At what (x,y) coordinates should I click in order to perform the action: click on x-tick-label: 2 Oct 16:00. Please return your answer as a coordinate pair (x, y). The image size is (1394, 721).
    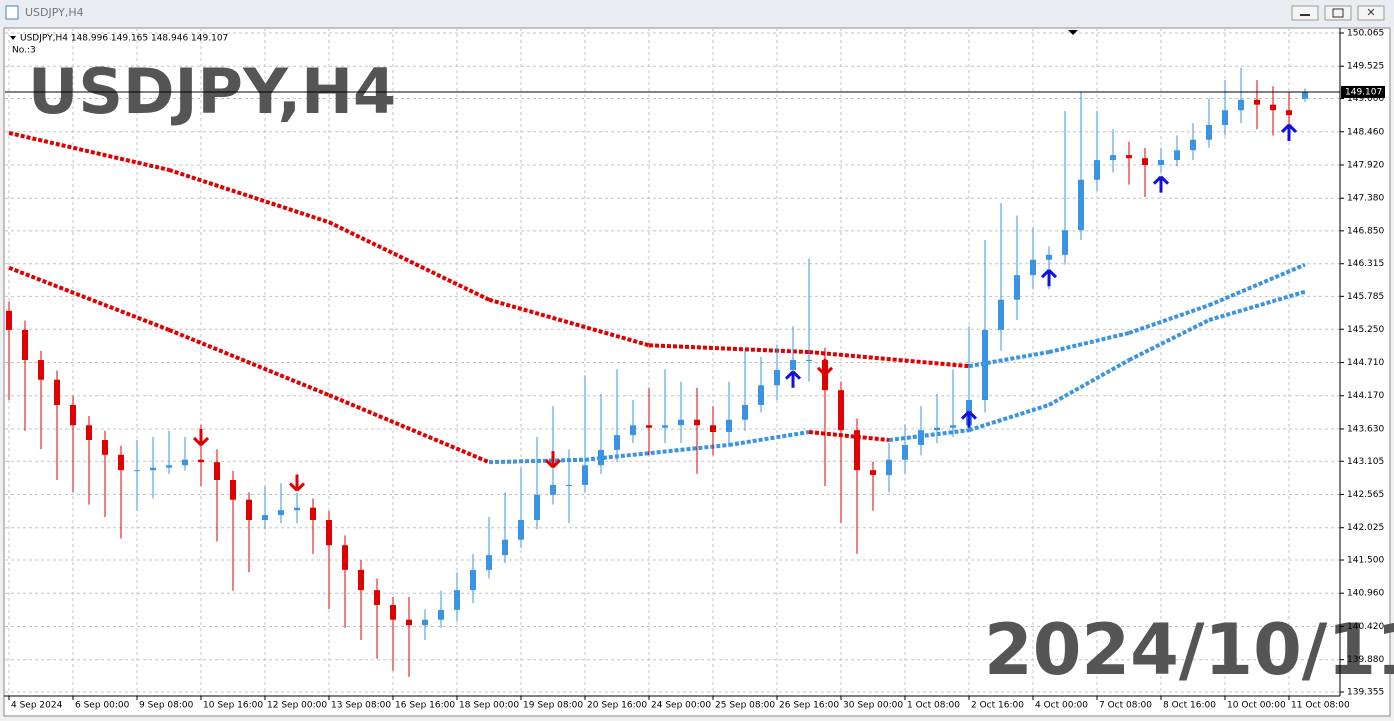
    Looking at the image, I should click on (997, 706).